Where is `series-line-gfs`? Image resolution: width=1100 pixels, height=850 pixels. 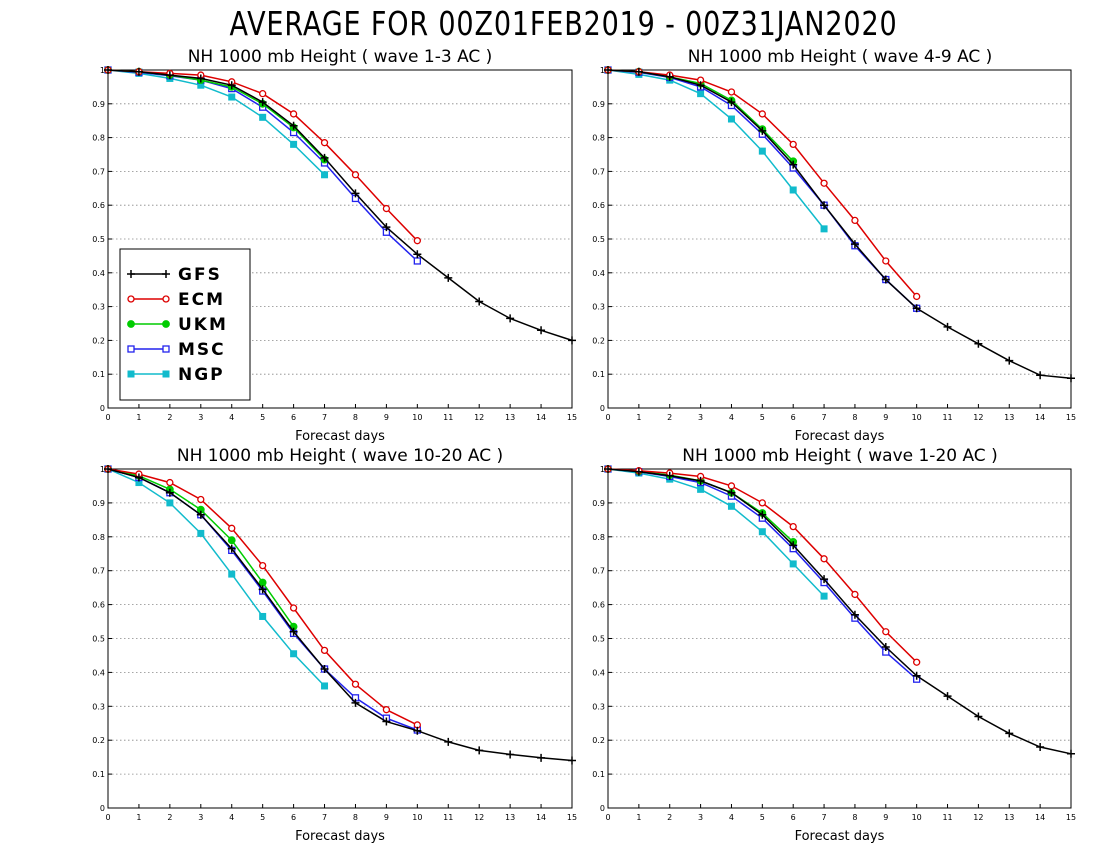 series-line-gfs is located at coordinates (839, 611).